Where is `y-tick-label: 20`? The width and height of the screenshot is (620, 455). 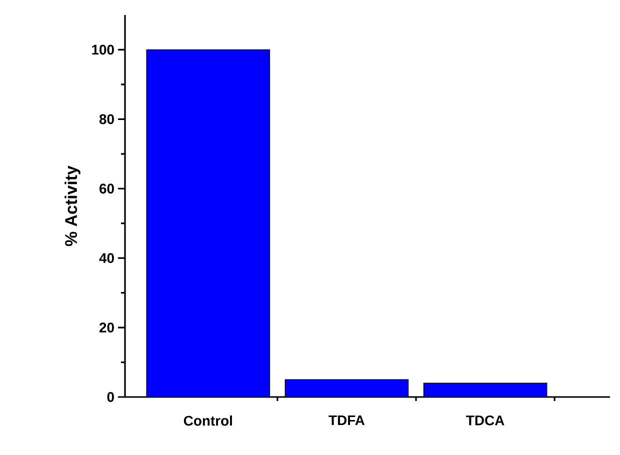 y-tick-label: 20 is located at coordinates (106, 327).